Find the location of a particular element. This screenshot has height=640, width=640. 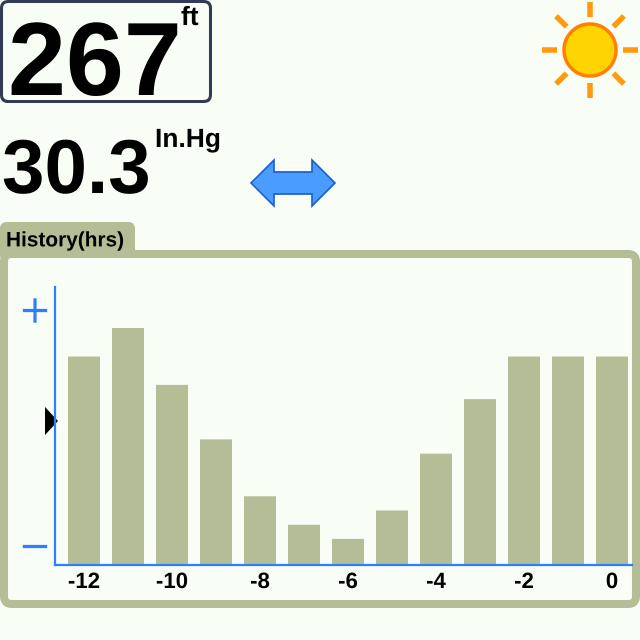

chart-title: History(hrs) is located at coordinates (65, 241).